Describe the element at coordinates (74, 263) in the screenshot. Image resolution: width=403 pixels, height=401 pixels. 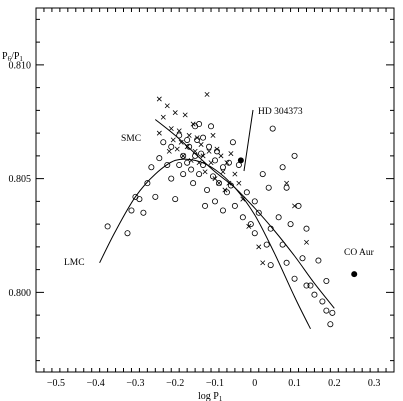
I see `annotation-lmc: LMC` at that location.